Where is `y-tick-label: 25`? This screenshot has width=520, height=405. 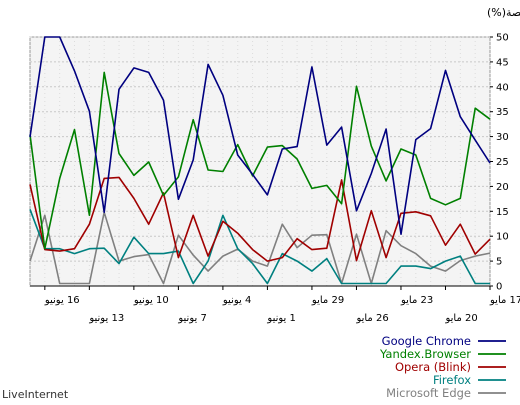 y-tick-label: 25 is located at coordinates (502, 162).